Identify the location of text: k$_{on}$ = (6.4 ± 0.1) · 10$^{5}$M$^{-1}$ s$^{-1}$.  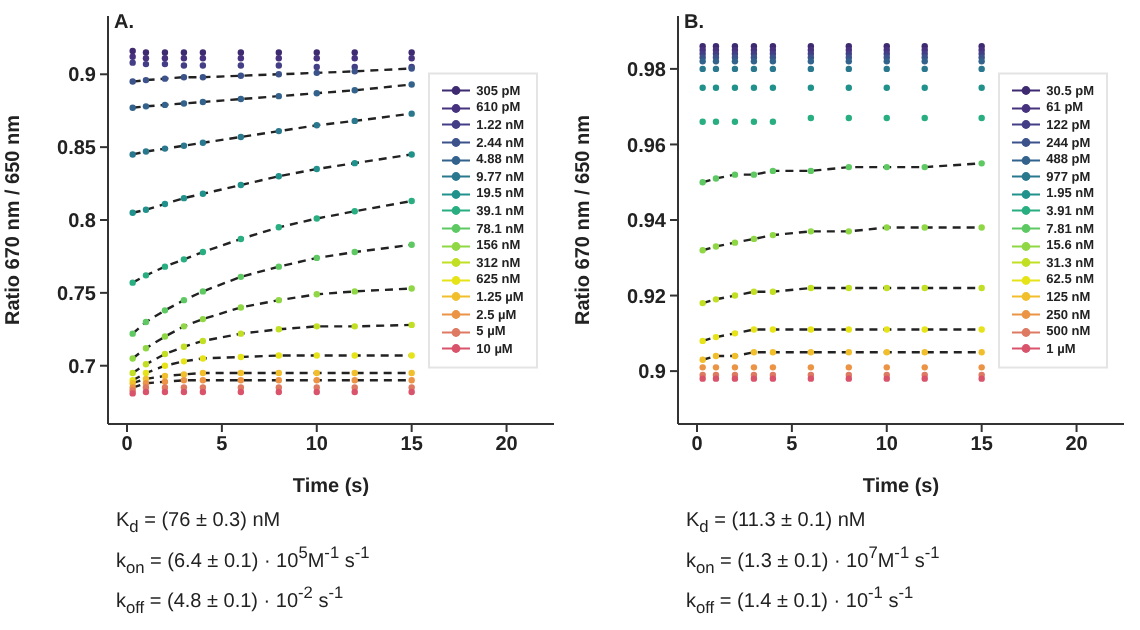
(243, 560).